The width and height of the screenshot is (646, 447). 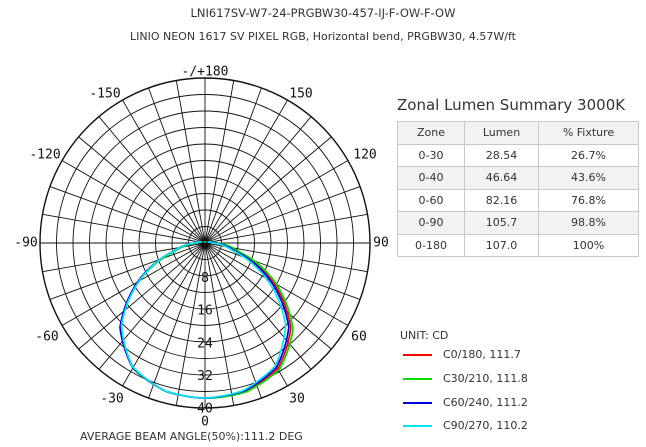 I want to click on table-cell: 100%, so click(x=588, y=245).